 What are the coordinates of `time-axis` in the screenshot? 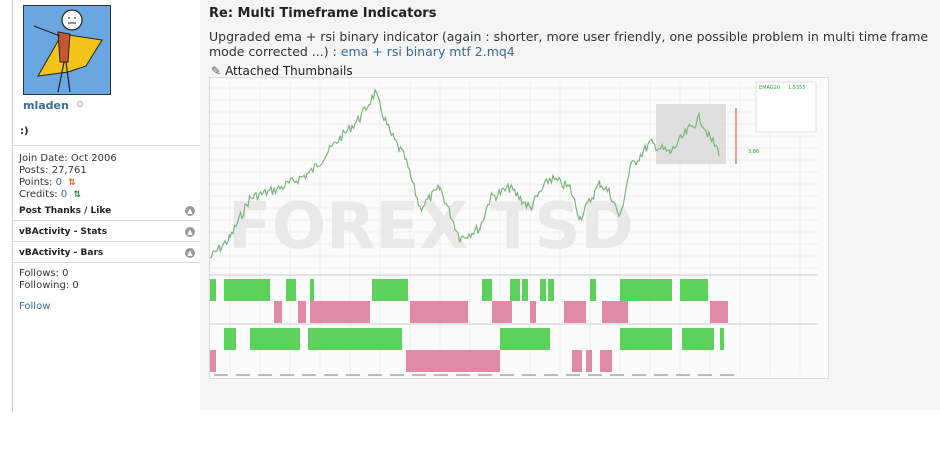 It's located at (474, 375).